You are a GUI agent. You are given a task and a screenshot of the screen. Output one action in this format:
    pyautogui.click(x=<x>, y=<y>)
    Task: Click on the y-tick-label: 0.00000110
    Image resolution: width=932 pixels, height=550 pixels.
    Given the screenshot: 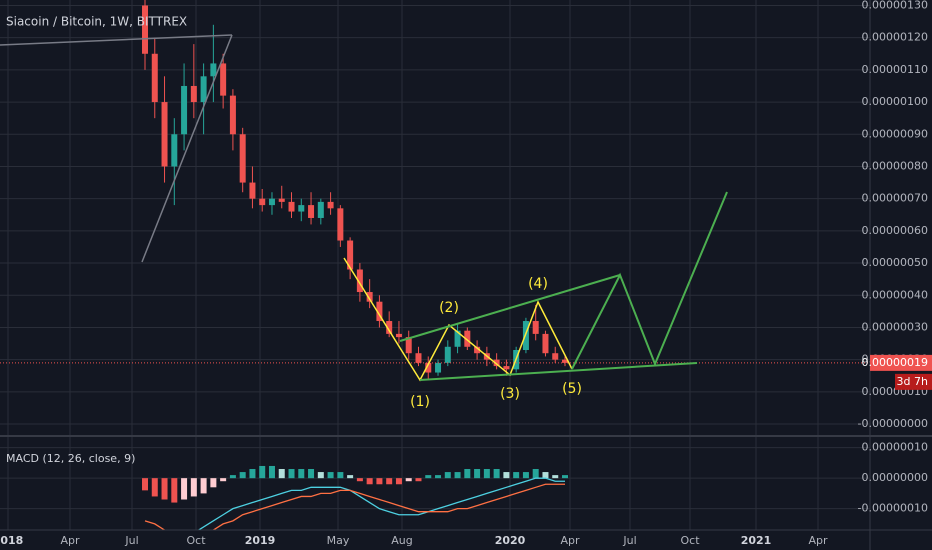 What is the action you would take?
    pyautogui.click(x=895, y=69)
    